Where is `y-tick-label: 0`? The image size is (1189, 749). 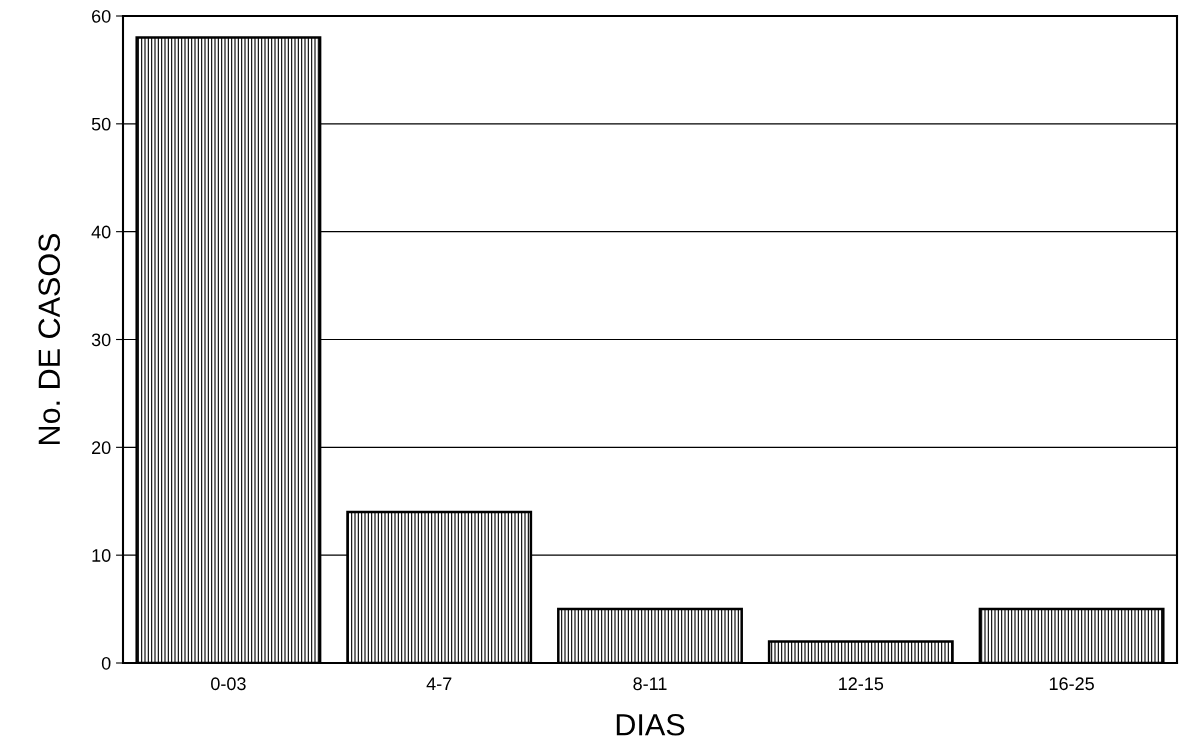 y-tick-label: 0 is located at coordinates (106, 663).